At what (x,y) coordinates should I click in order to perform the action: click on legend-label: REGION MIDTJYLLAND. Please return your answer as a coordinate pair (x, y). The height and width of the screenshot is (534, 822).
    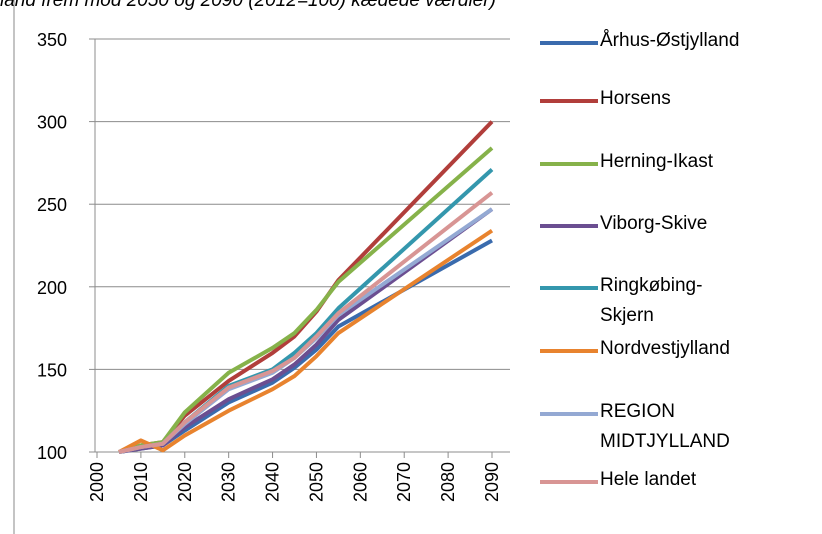
    Looking at the image, I should click on (665, 426).